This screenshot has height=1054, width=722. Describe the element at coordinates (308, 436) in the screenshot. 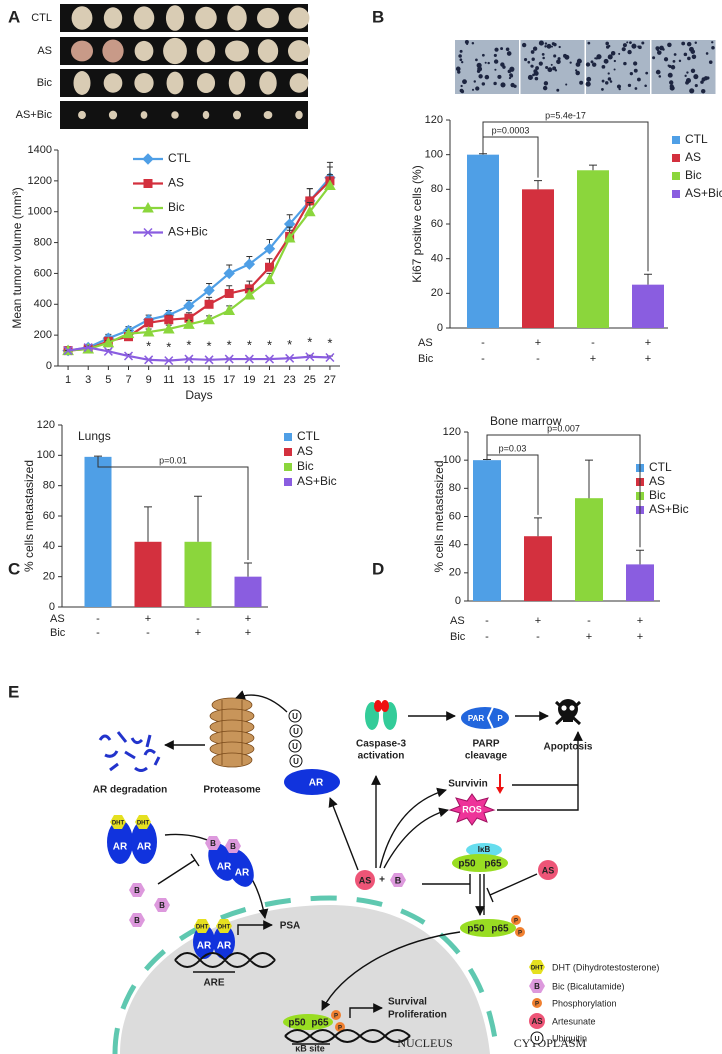

I see `legend-label: CTL` at that location.